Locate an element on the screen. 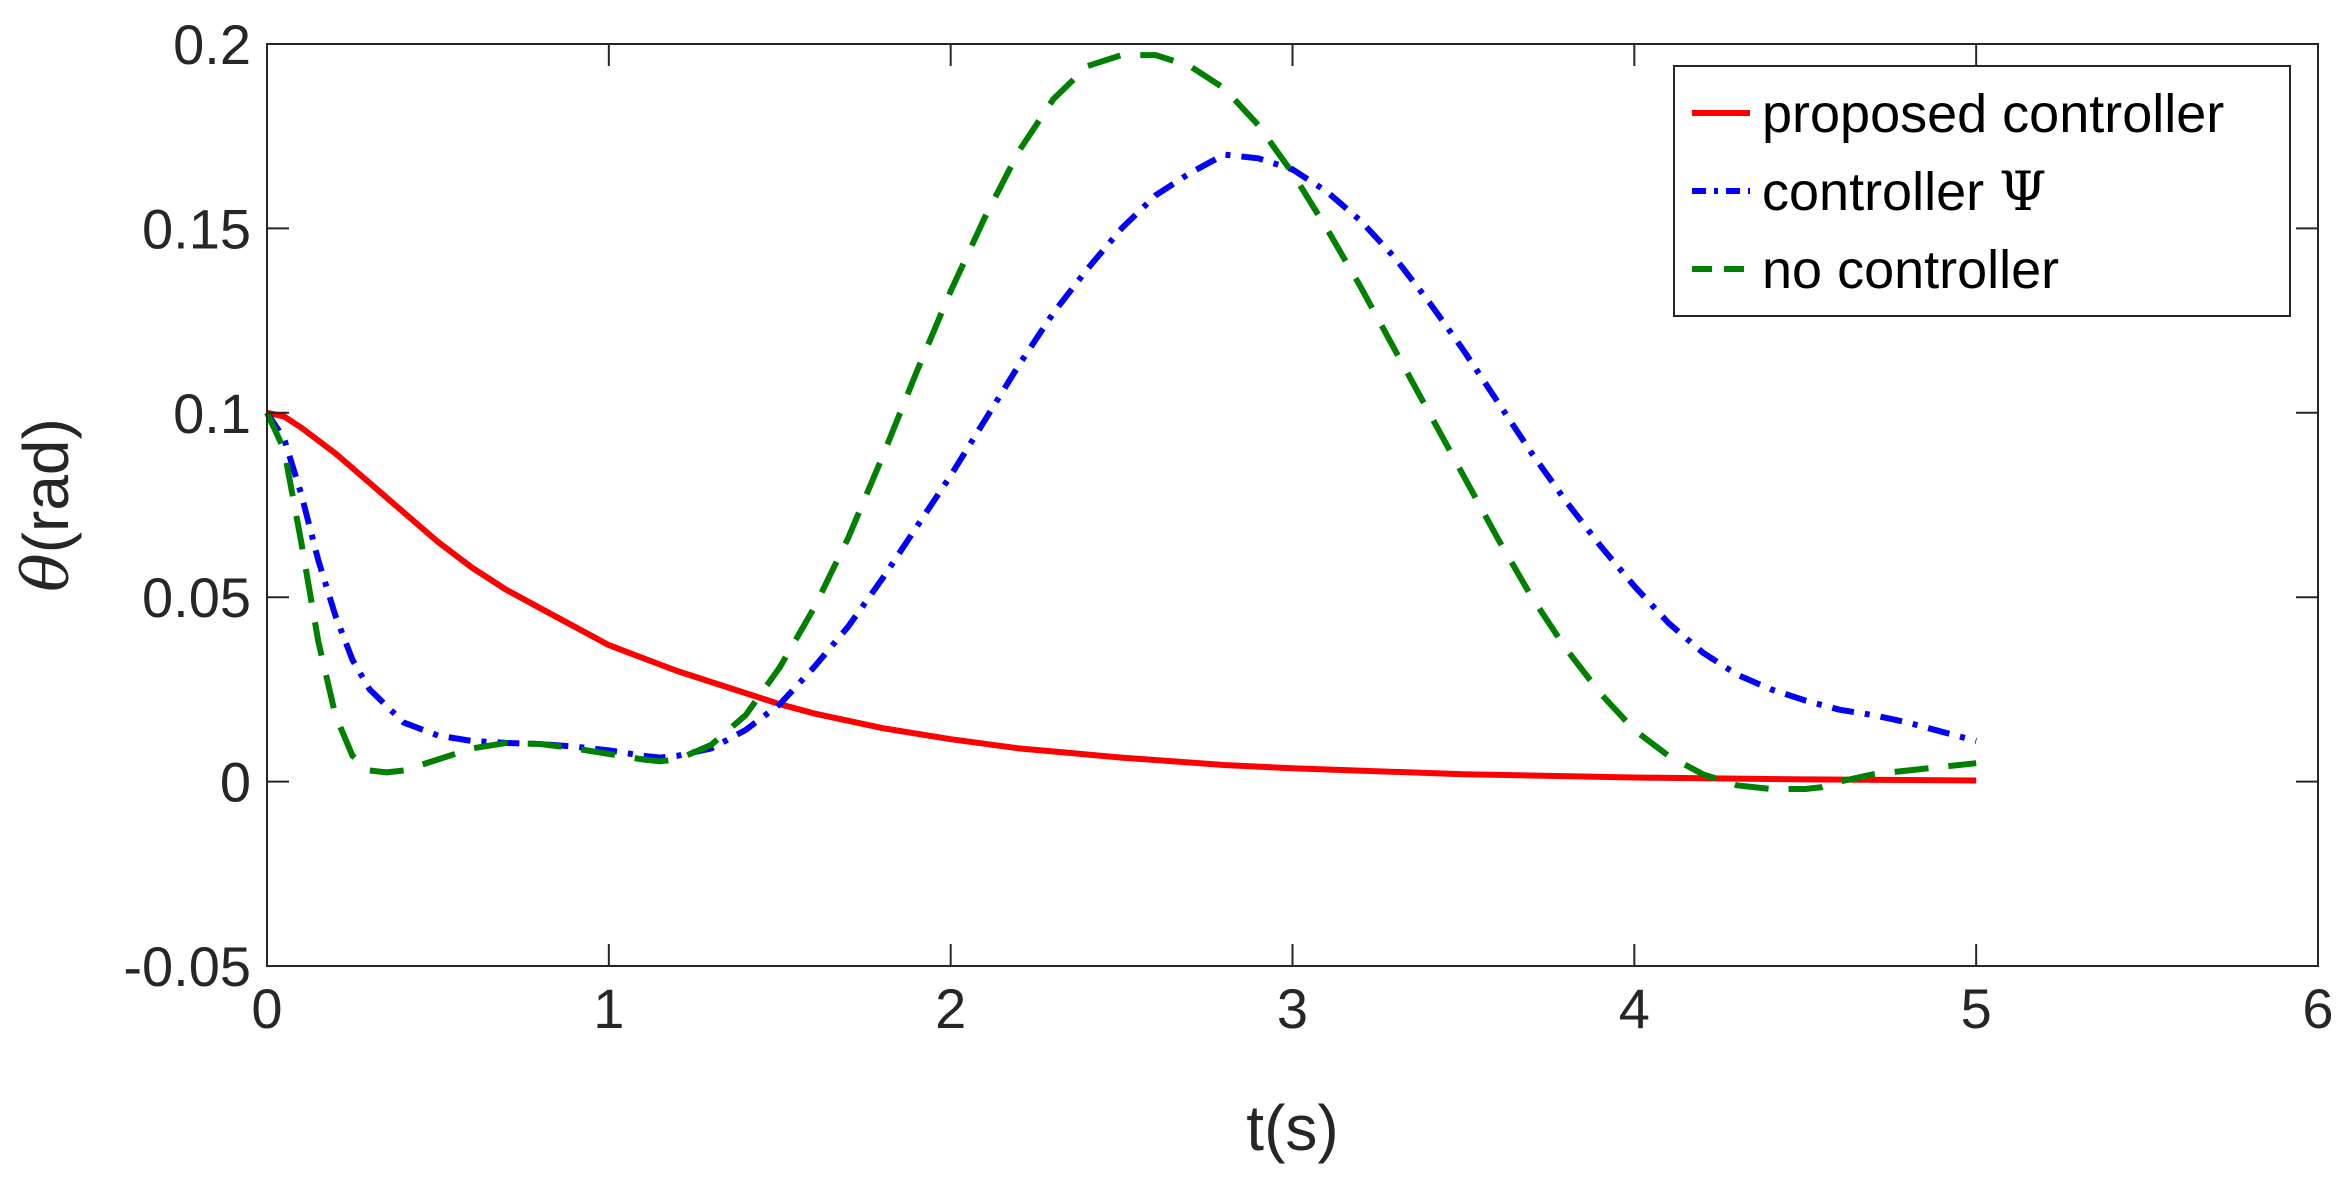 This screenshot has width=2342, height=1180. x-tick-label: 4 is located at coordinates (1634, 1008).